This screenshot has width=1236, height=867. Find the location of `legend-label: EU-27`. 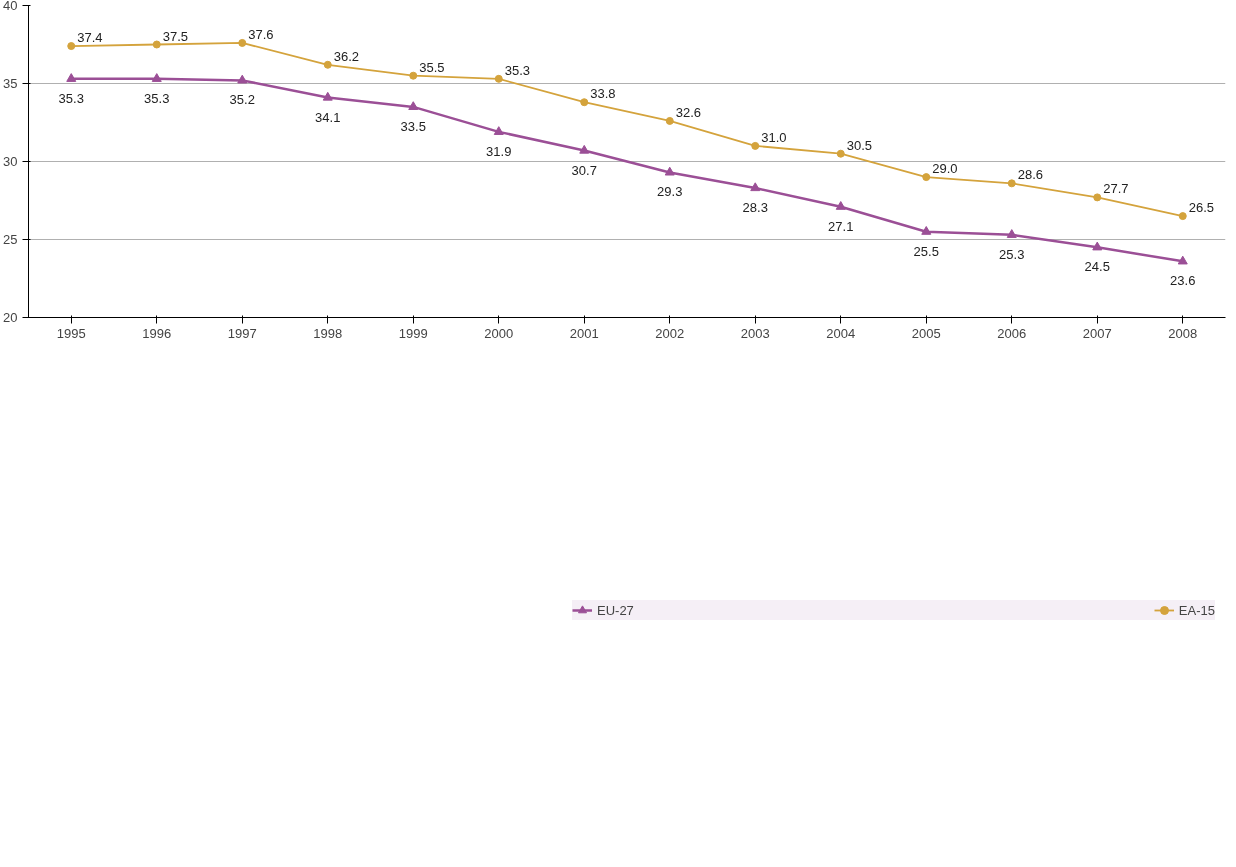

legend-label: EU-27 is located at coordinates (615, 610).